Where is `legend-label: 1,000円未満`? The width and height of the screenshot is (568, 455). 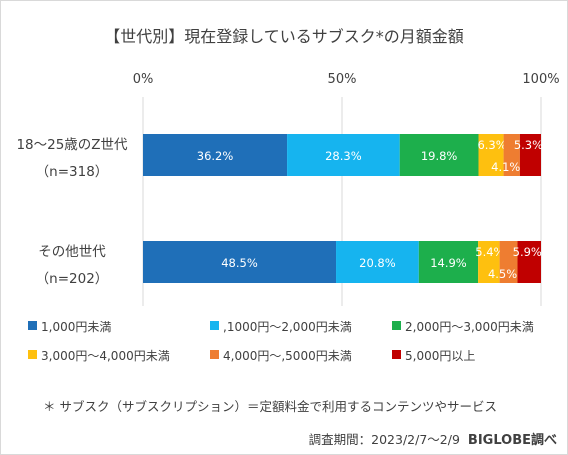
legend-label: 1,000円未満 is located at coordinates (76, 327).